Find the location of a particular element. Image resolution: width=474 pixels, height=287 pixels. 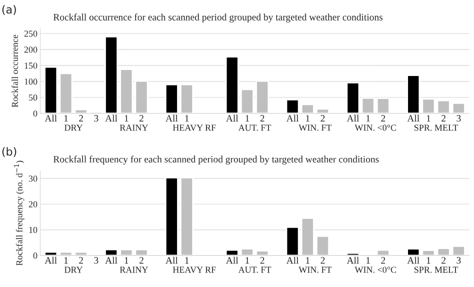

y-axis-title: Rockfall frequency (no. d$^{−1}$) is located at coordinates (19, 213).